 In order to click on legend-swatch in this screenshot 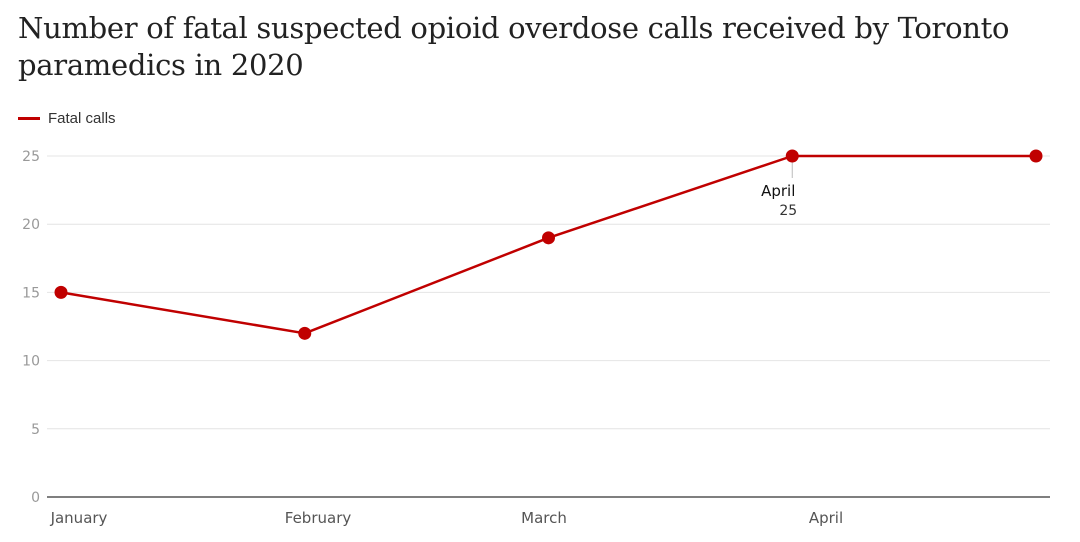, I will do `click(29, 118)`.